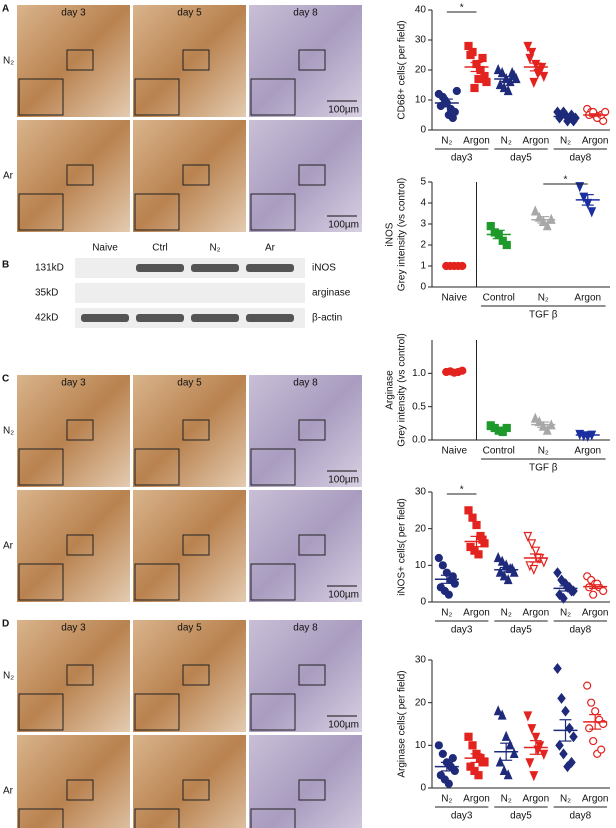 The height and width of the screenshot is (828, 616). I want to click on y-tick-label: 1, so click(423, 266).